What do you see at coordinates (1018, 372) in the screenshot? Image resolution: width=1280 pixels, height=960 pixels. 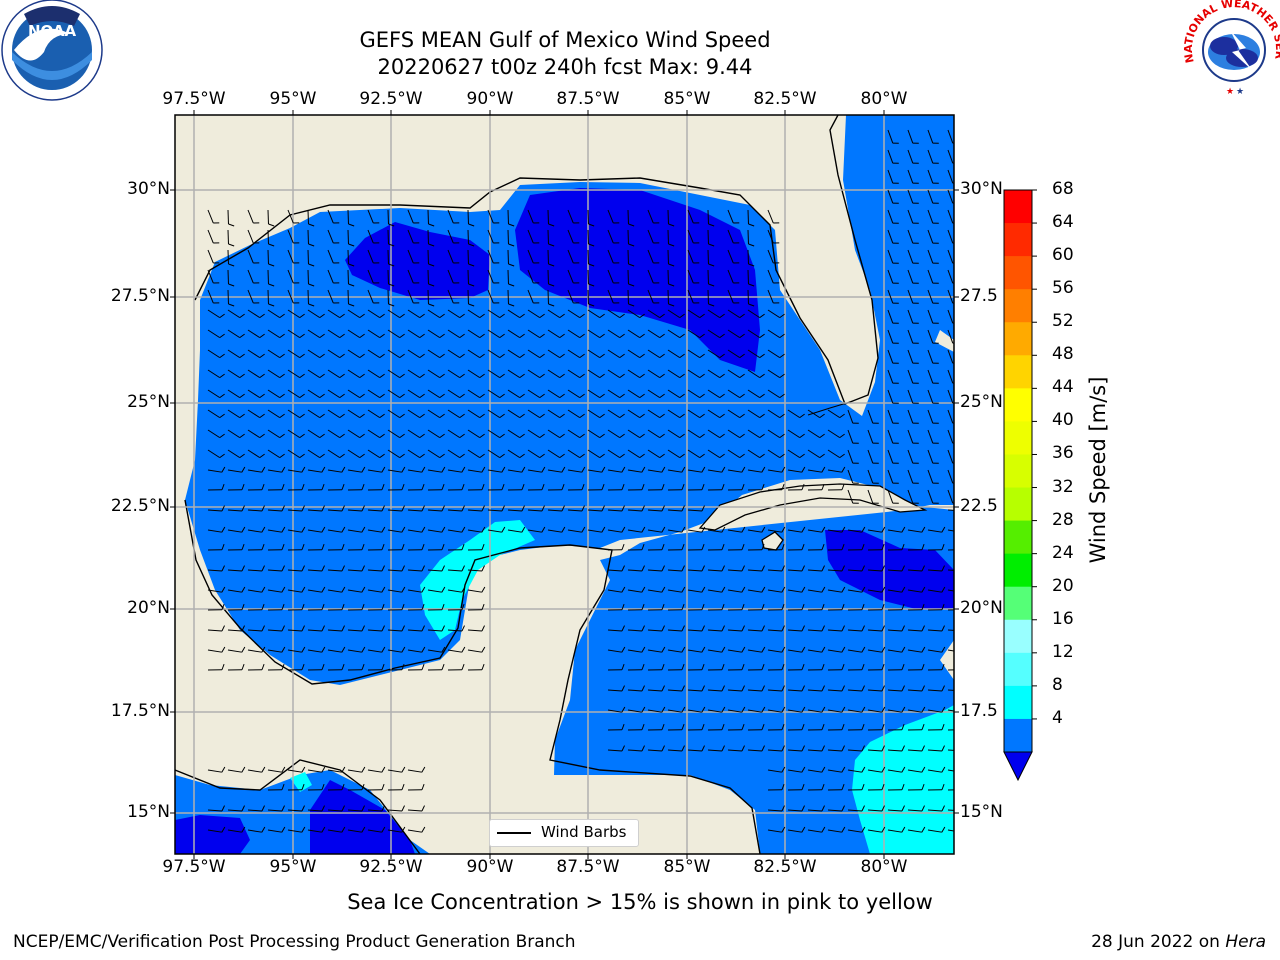 I see `colorbar-segment` at bounding box center [1018, 372].